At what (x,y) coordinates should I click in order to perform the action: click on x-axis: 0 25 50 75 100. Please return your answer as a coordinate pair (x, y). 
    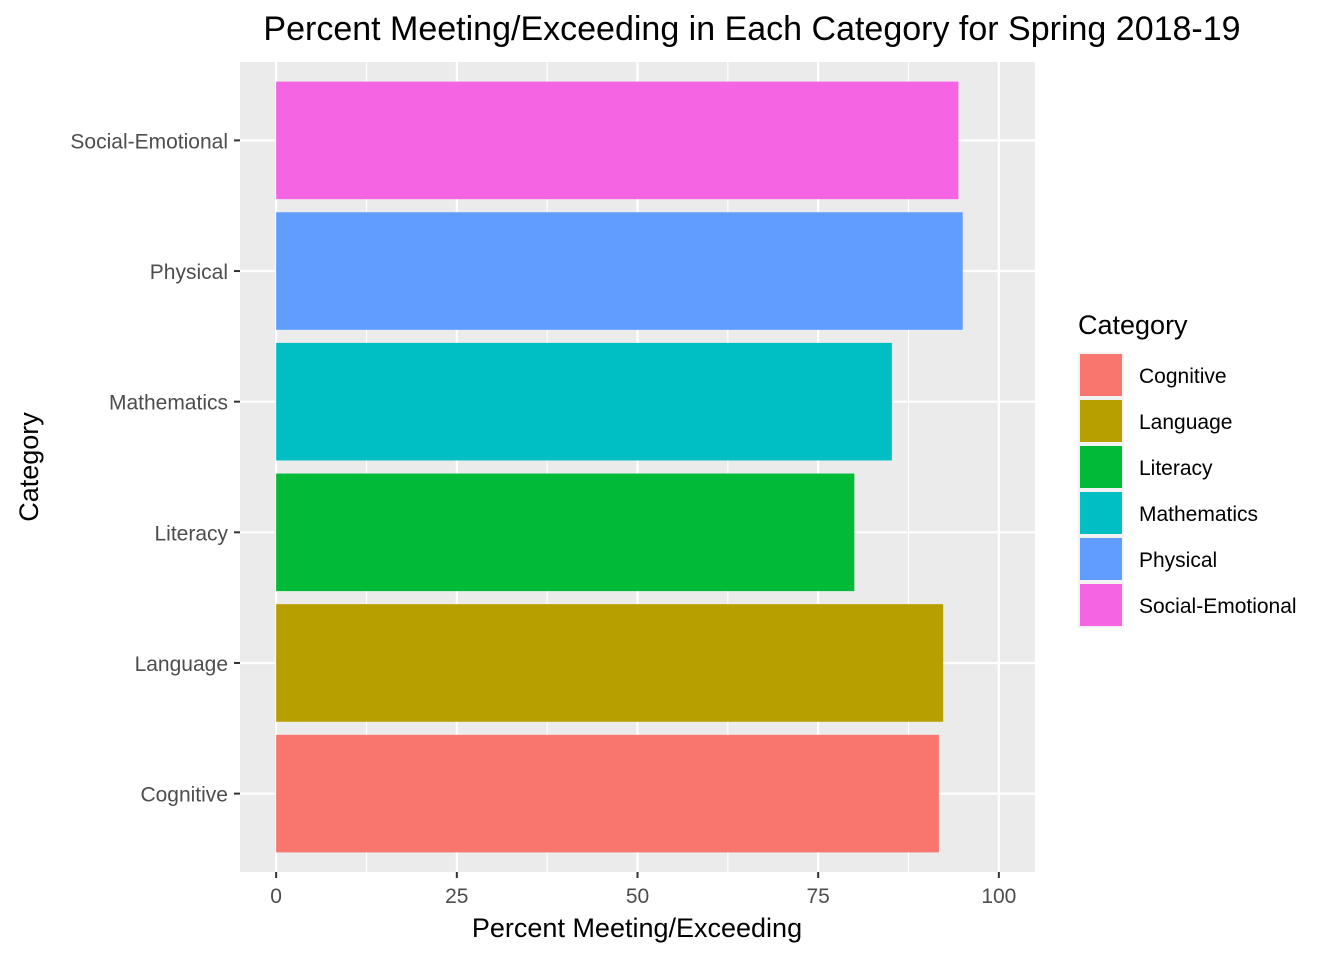
    Looking at the image, I should click on (643, 890).